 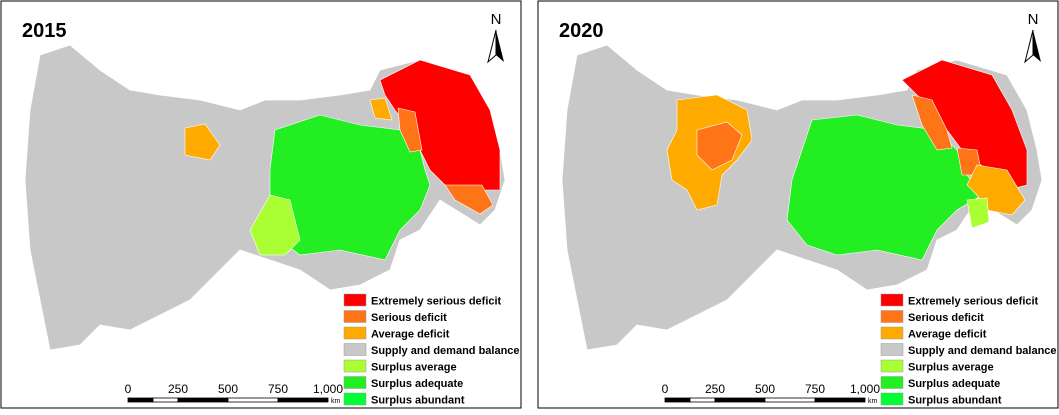 I want to click on panel-title: 2020, so click(x=581, y=31).